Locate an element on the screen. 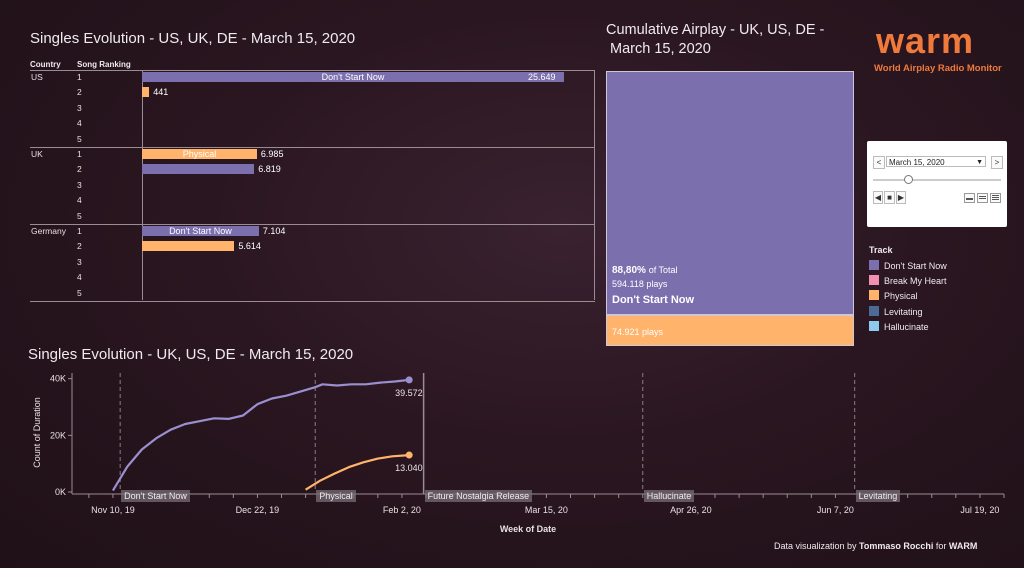 Image resolution: width=1024 pixels, height=568 pixels. legend-label: Levitating is located at coordinates (903, 311).